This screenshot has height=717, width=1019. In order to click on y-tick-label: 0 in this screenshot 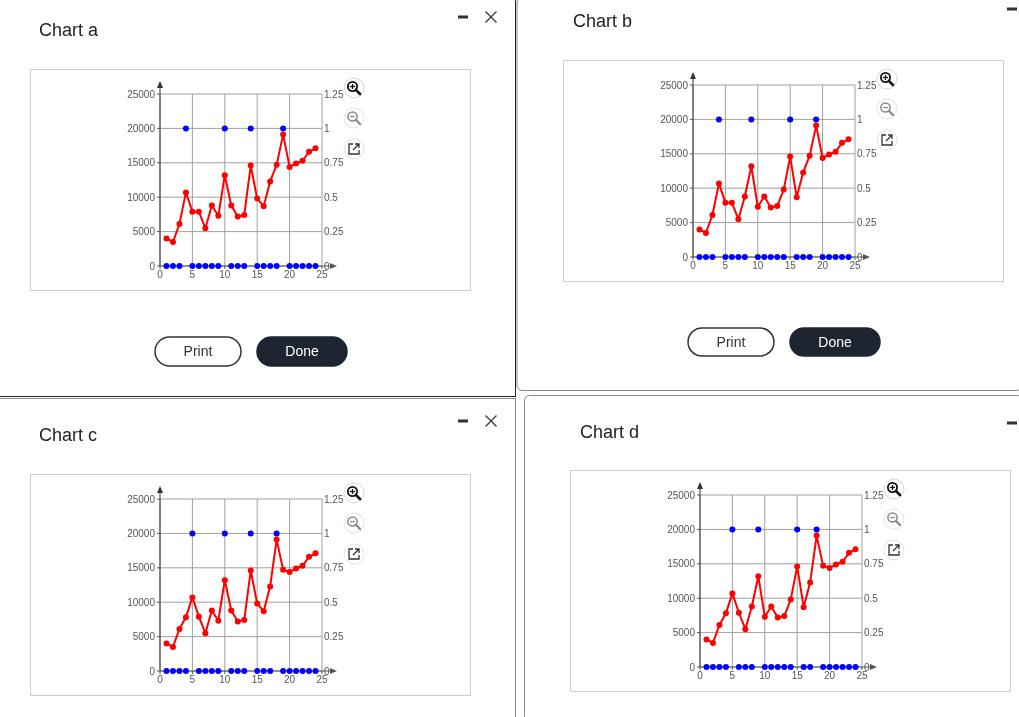, I will do `click(685, 257)`.